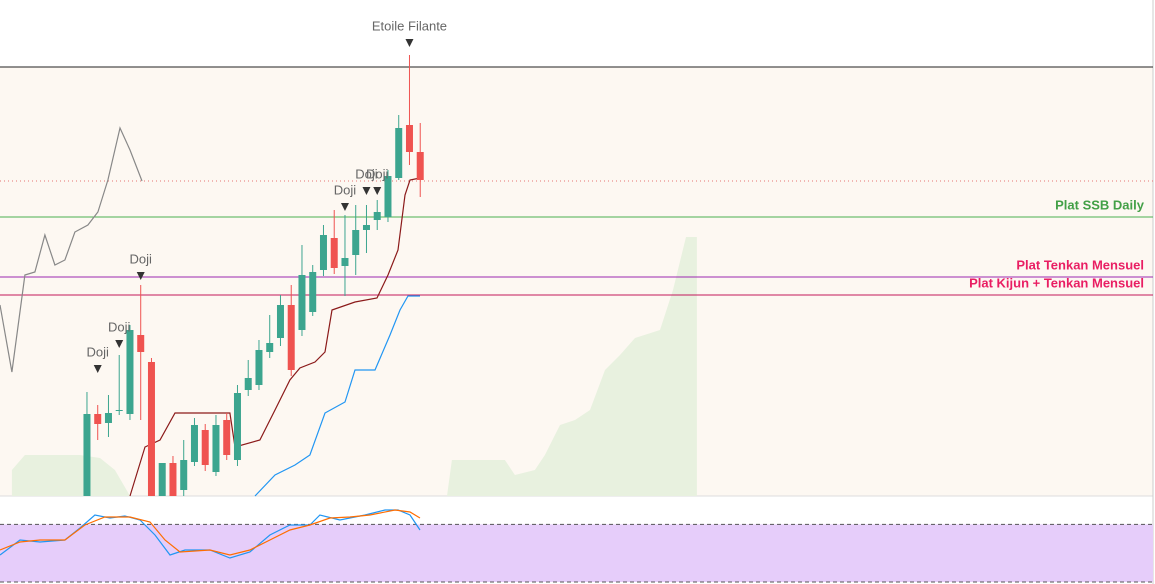 The image size is (1155, 584). I want to click on annotation-label: Etoile Filante, so click(409, 25).